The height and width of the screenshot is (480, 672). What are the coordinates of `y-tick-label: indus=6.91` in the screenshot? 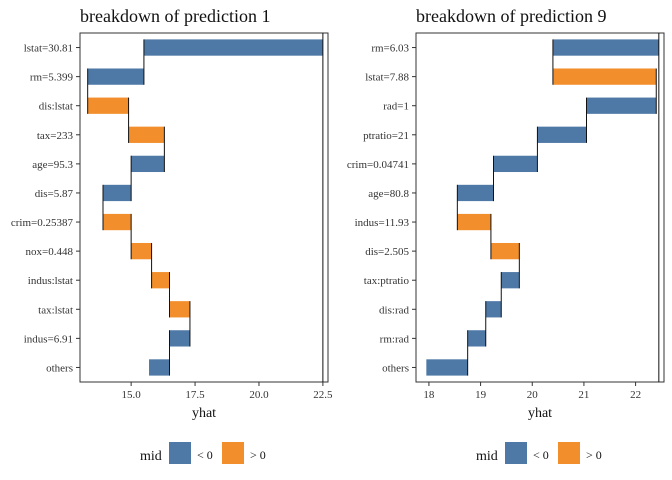 It's located at (48, 339).